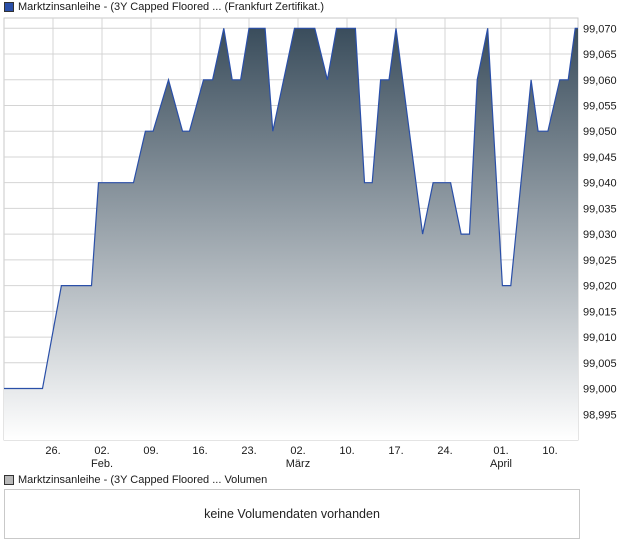 The width and height of the screenshot is (620, 546). I want to click on x-tick-label: 01., so click(500, 451).